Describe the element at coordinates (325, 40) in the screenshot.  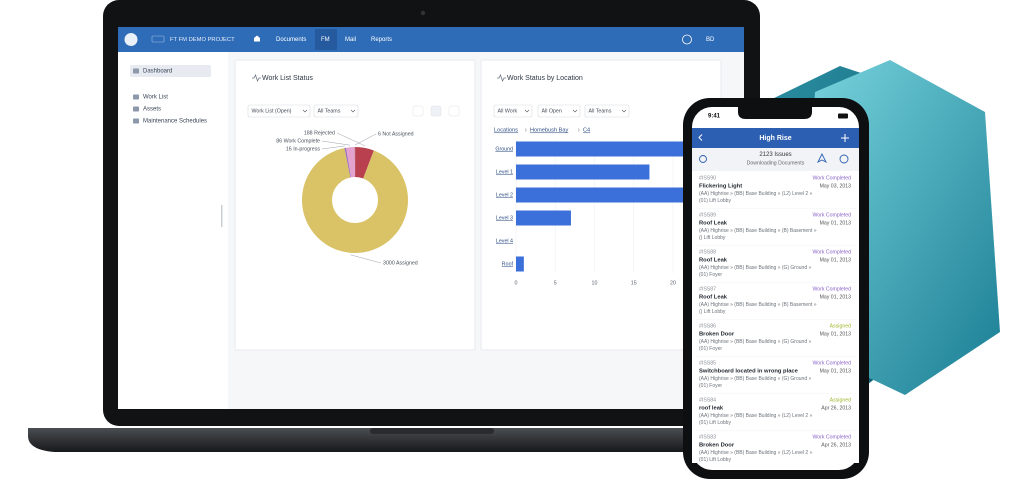
I see `nav-item: FM` at that location.